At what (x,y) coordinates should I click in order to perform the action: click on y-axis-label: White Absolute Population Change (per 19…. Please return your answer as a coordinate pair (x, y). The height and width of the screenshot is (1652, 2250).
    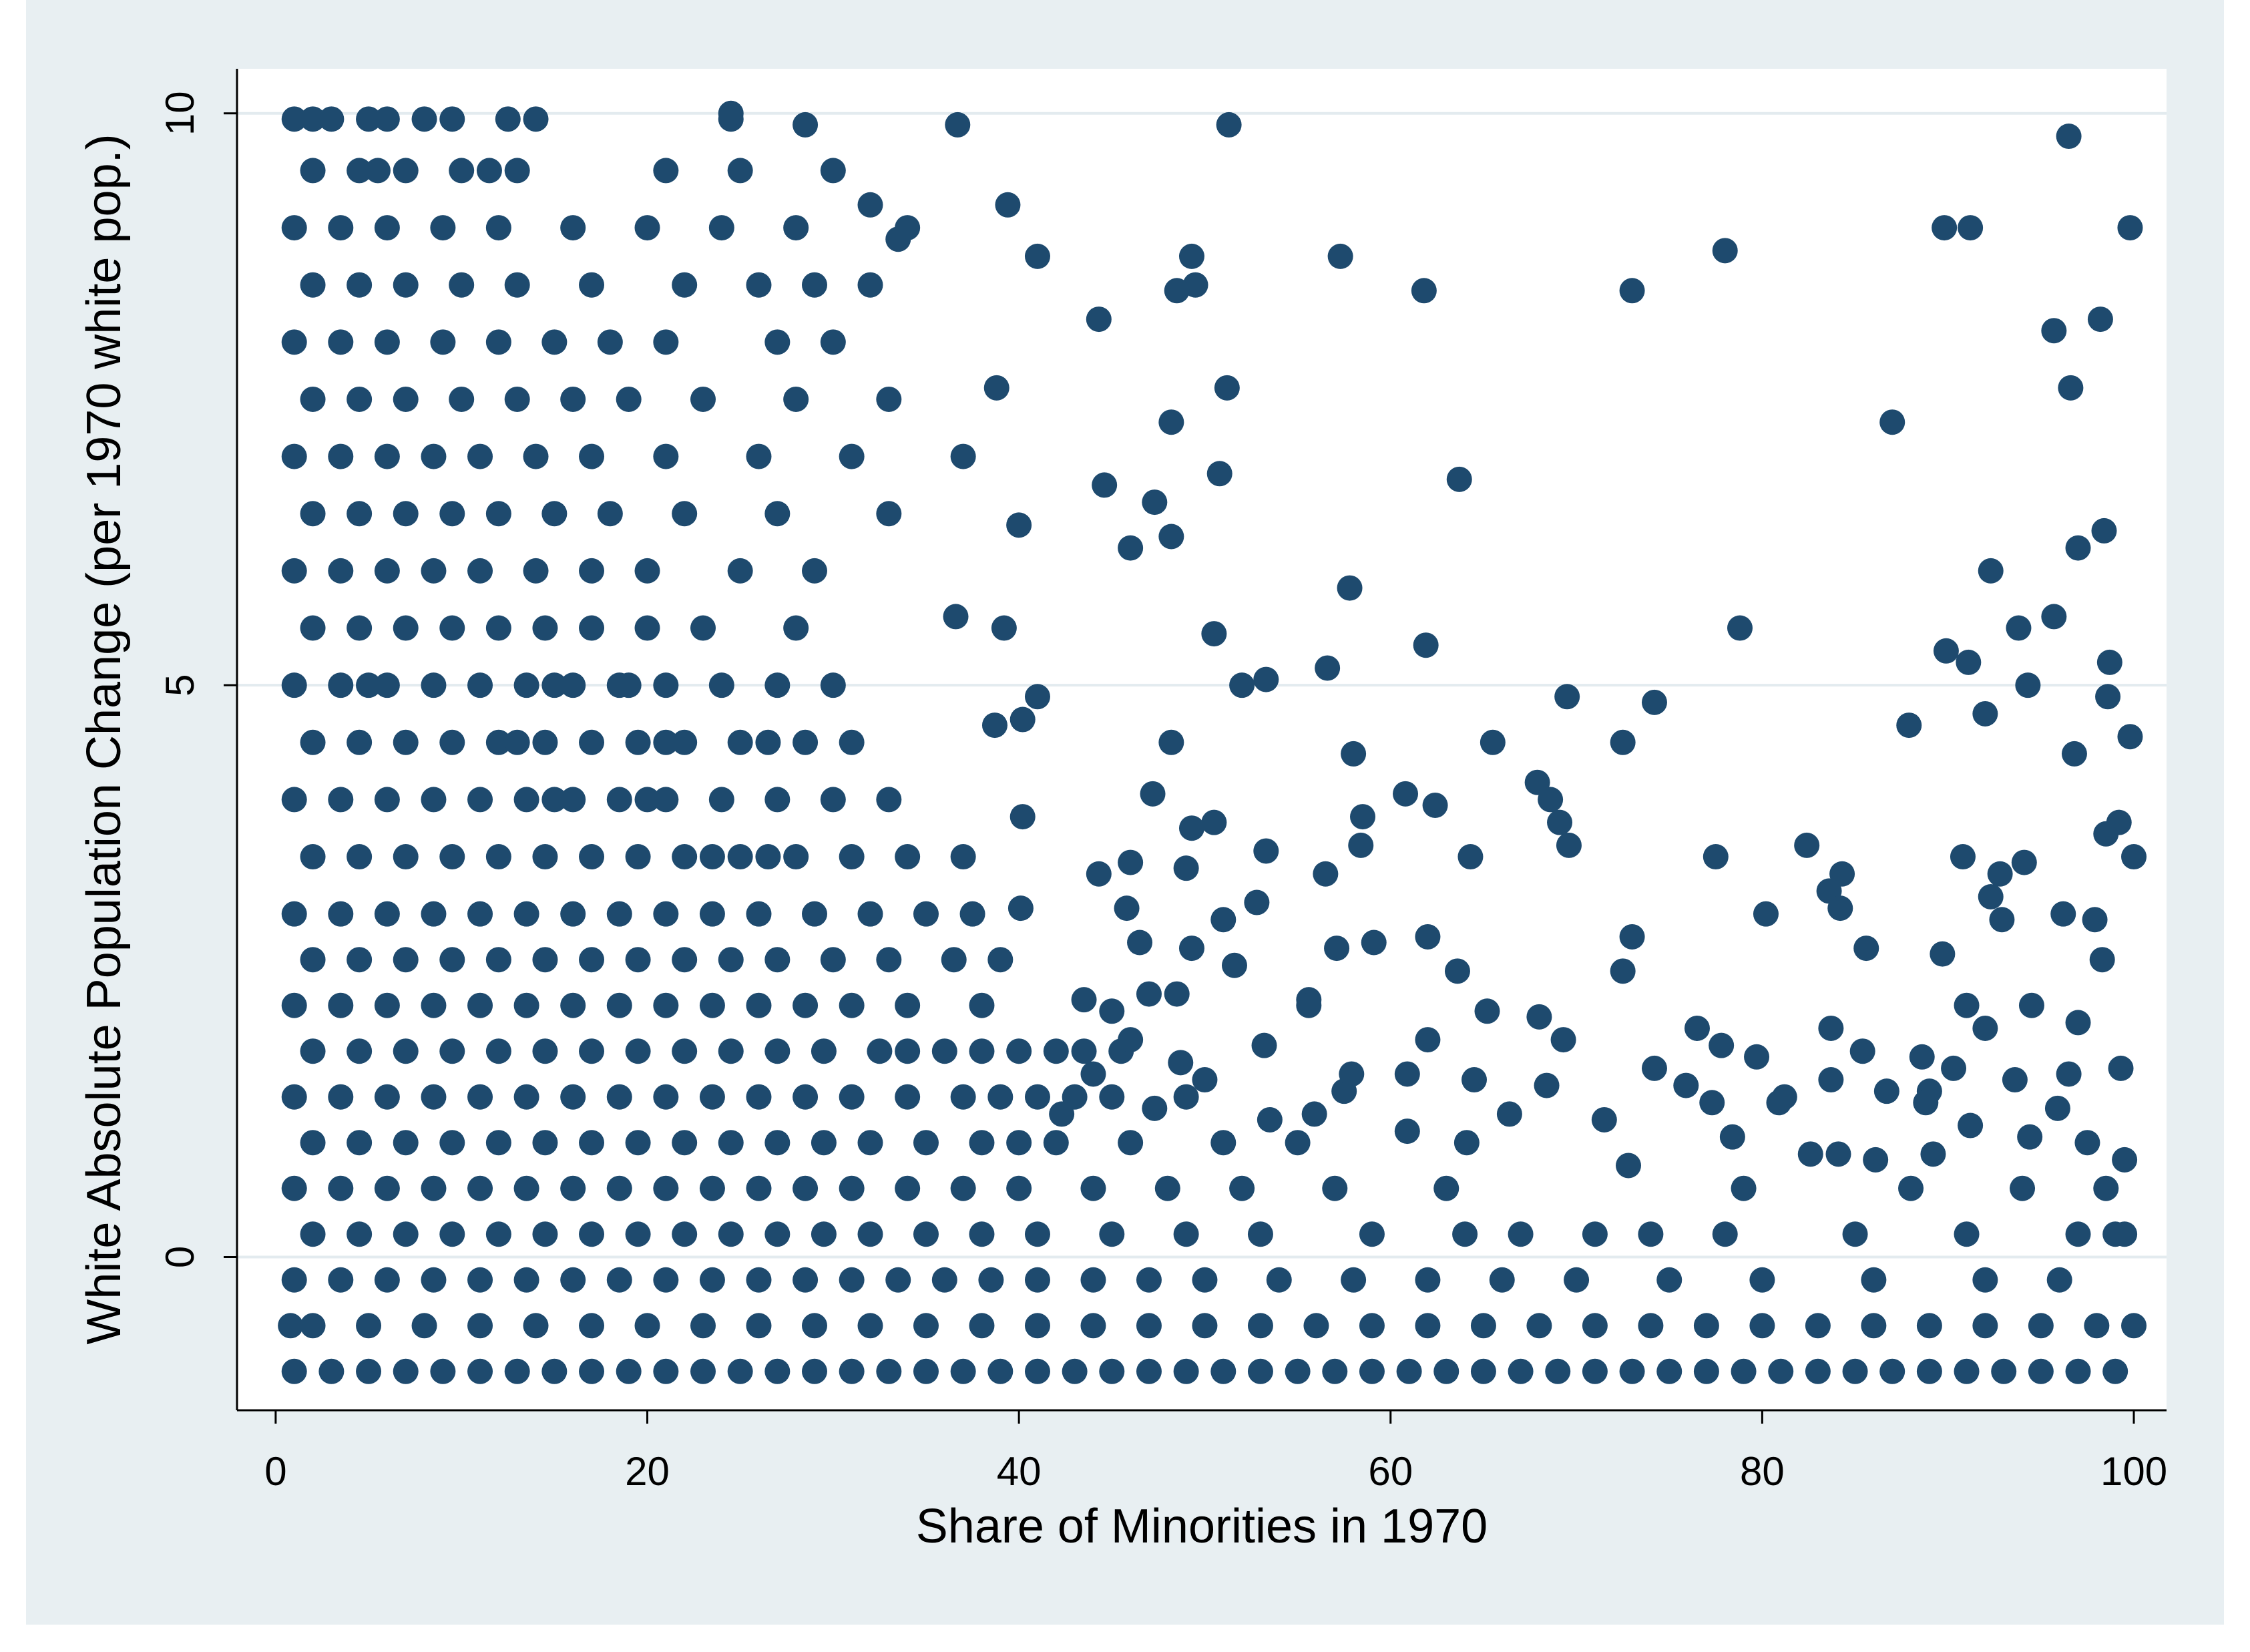
    Looking at the image, I should click on (104, 739).